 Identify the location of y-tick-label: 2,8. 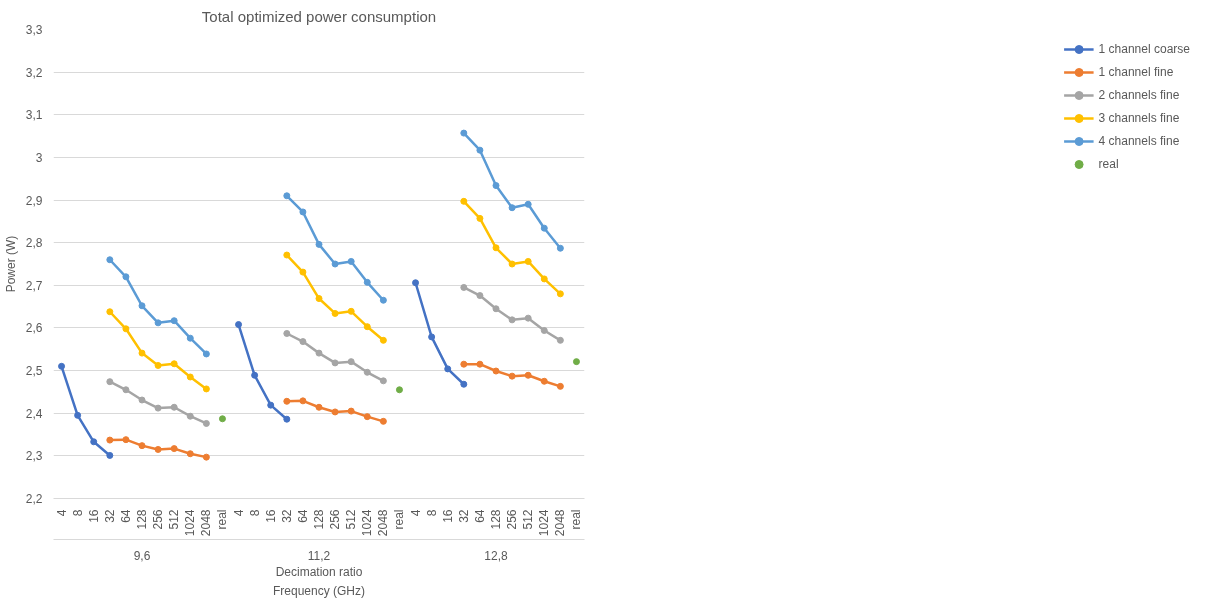
(34, 243).